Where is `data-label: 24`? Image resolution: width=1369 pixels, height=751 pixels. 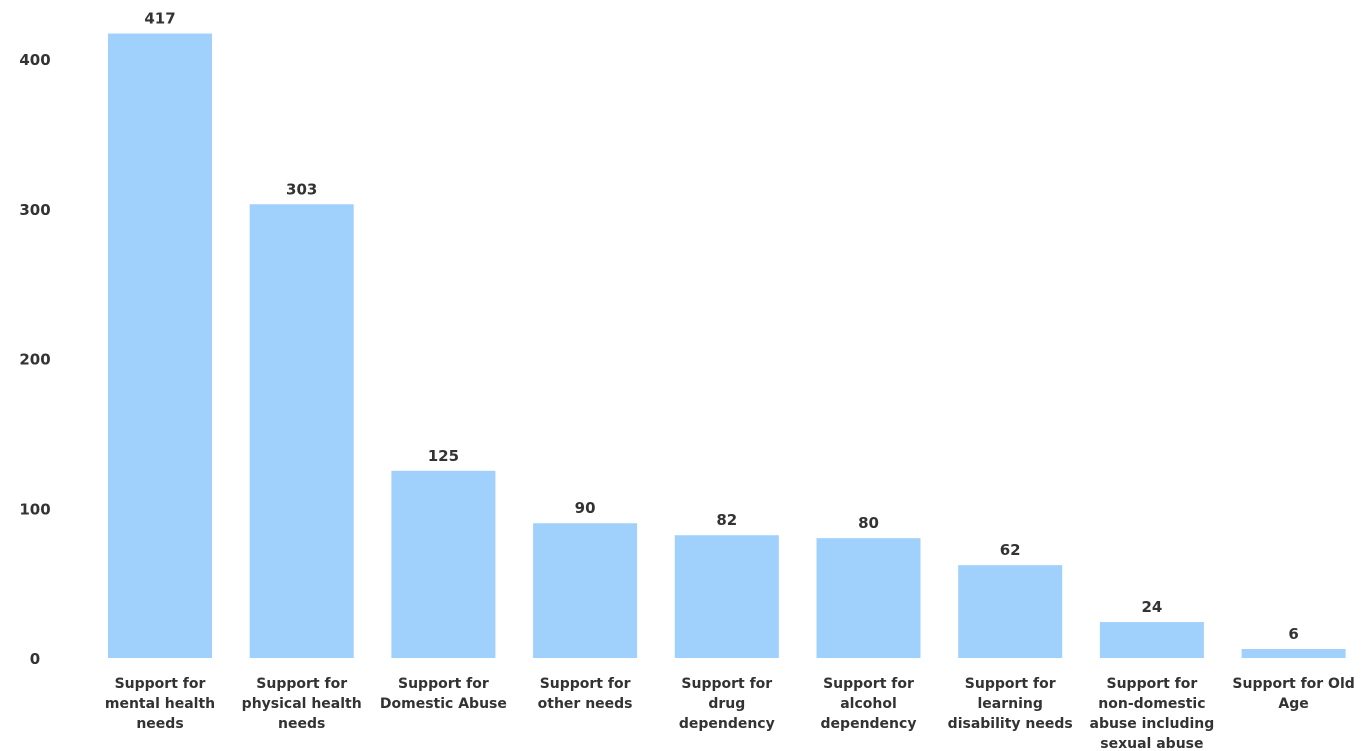 data-label: 24 is located at coordinates (1151, 607).